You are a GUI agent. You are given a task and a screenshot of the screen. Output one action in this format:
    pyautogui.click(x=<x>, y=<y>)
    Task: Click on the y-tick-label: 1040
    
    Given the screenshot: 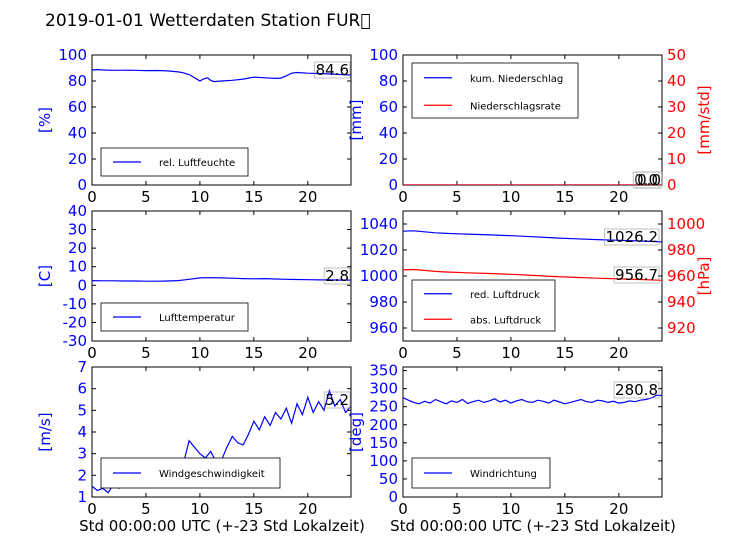 What is the action you would take?
    pyautogui.click(x=379, y=224)
    